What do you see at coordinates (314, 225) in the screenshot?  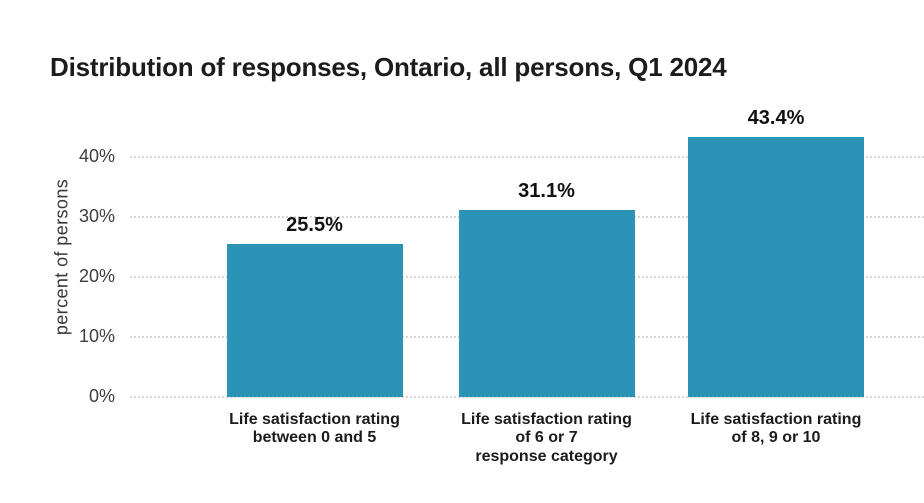 I see `data-label-bar-1: 25.5%` at bounding box center [314, 225].